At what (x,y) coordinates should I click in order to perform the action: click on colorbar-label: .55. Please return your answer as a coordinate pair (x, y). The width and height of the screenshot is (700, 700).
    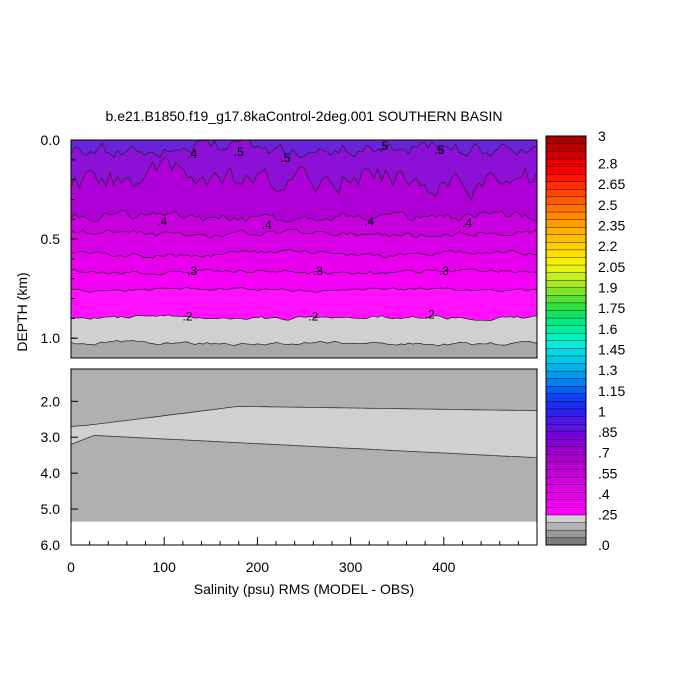
    Looking at the image, I should click on (608, 473).